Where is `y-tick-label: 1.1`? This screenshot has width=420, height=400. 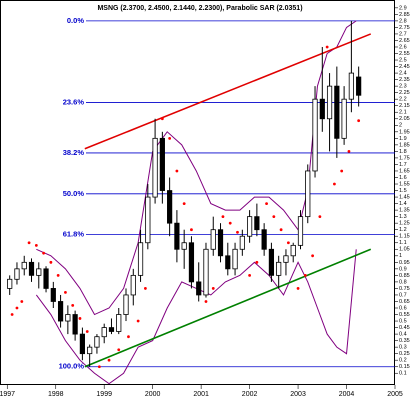
y-tick-label: 1.1 is located at coordinates (403, 243).